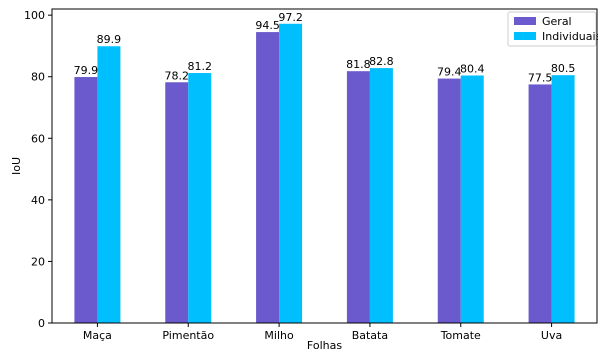 The image size is (598, 353). What do you see at coordinates (109, 39) in the screenshot?
I see `bar-value-label: 89.9` at bounding box center [109, 39].